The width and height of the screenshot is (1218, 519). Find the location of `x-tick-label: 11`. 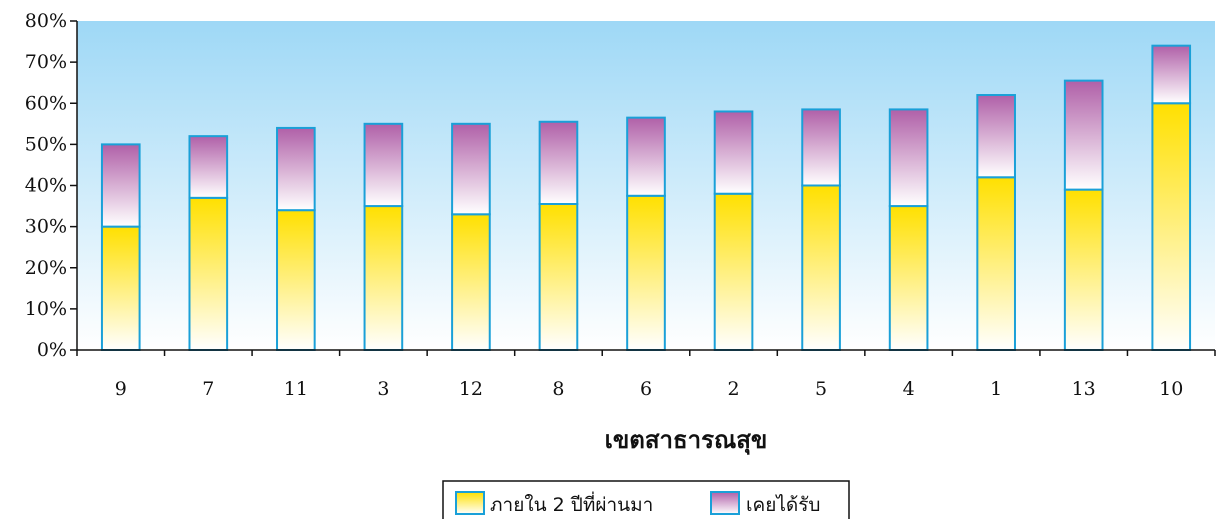

x-tick-label: 11 is located at coordinates (296, 389).